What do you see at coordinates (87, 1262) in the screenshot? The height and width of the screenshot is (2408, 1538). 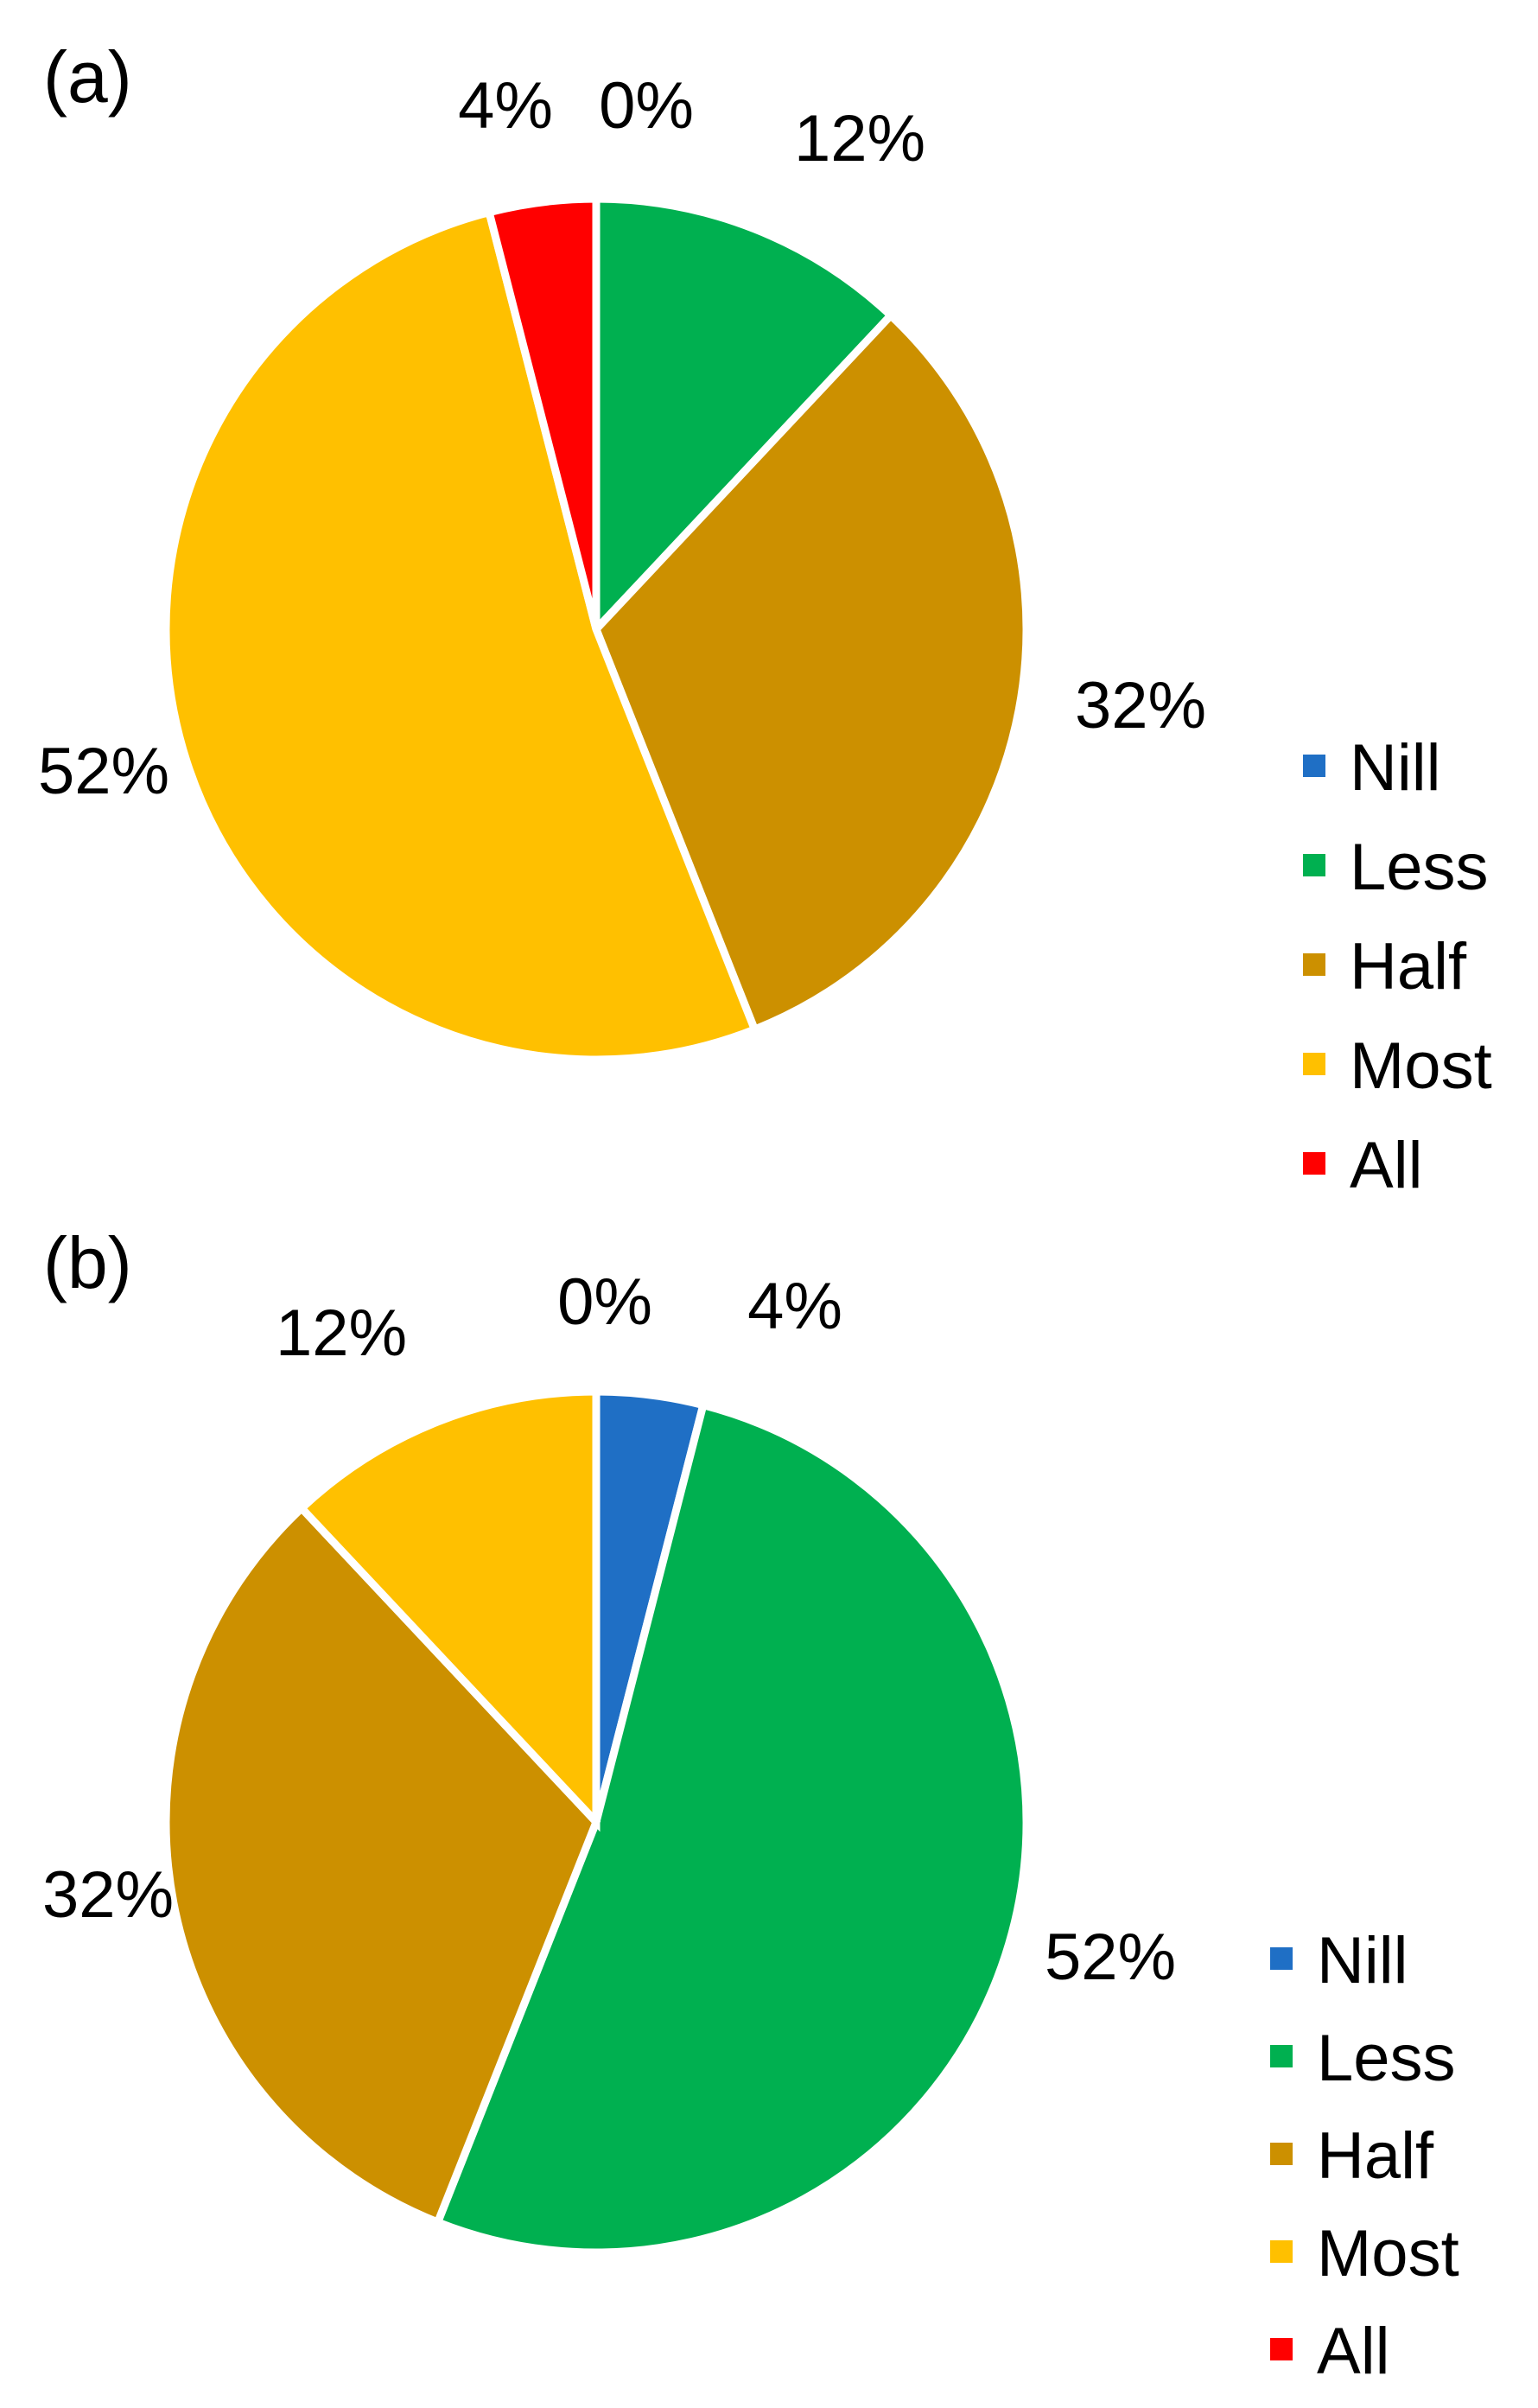 I see `panel-label-b: (b)` at bounding box center [87, 1262].